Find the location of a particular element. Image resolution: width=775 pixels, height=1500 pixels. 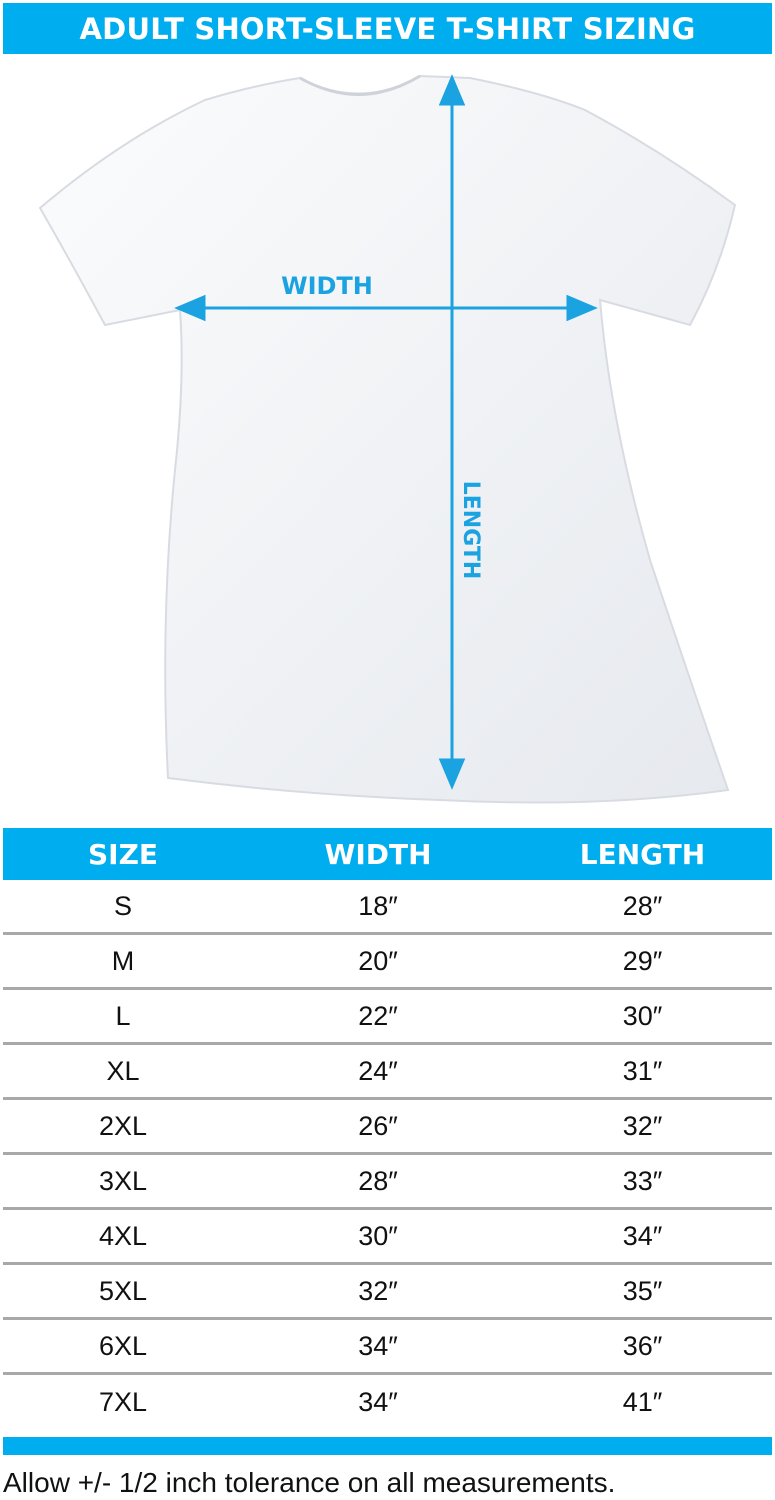

length-cell: 34″ is located at coordinates (642, 1235).